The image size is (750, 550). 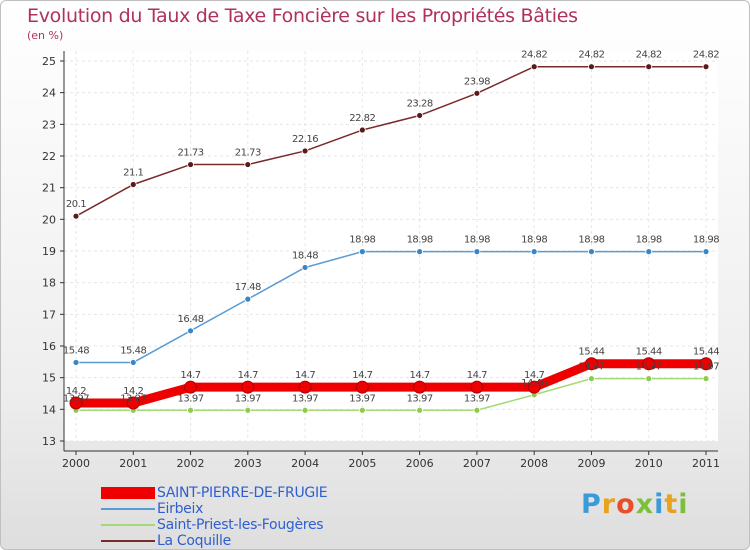 I want to click on y-tick-label: 21, so click(x=49, y=188).